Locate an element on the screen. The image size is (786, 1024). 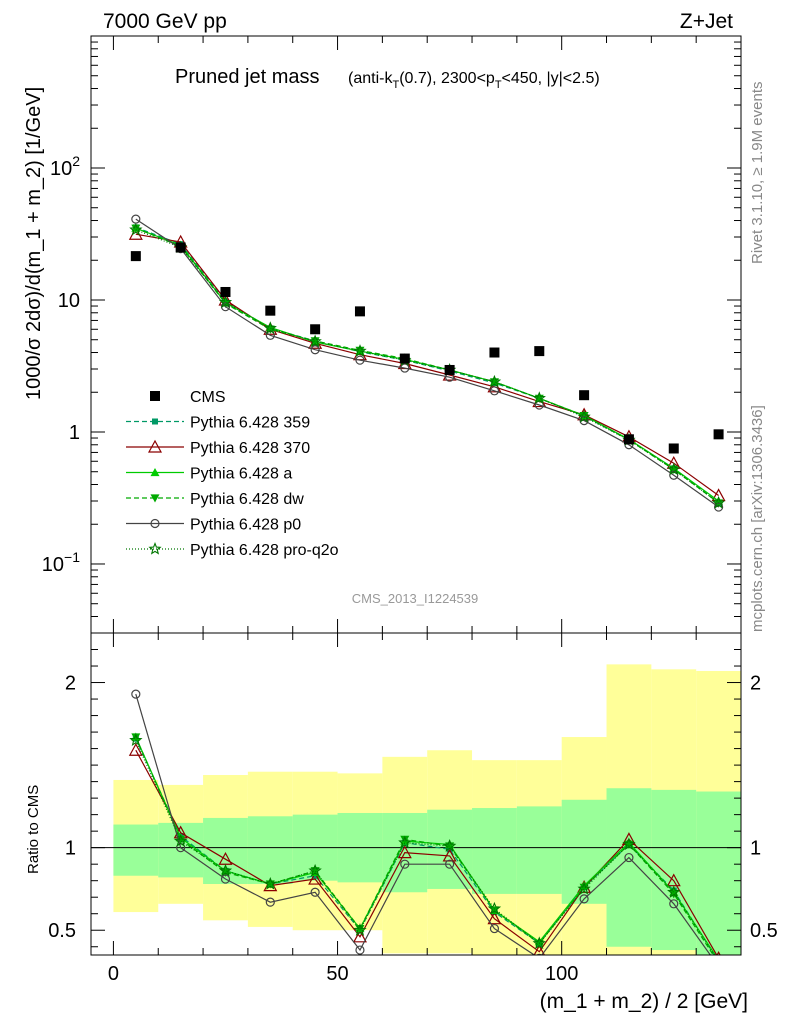
ratio-y-axis-label: Ratio to CMS is located at coordinates (33, 829).